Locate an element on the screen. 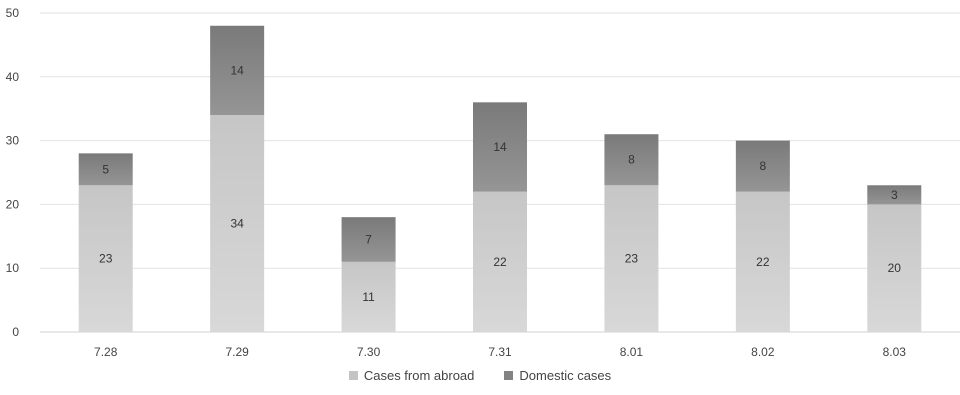 The height and width of the screenshot is (395, 960). data-label: 3 is located at coordinates (894, 195).